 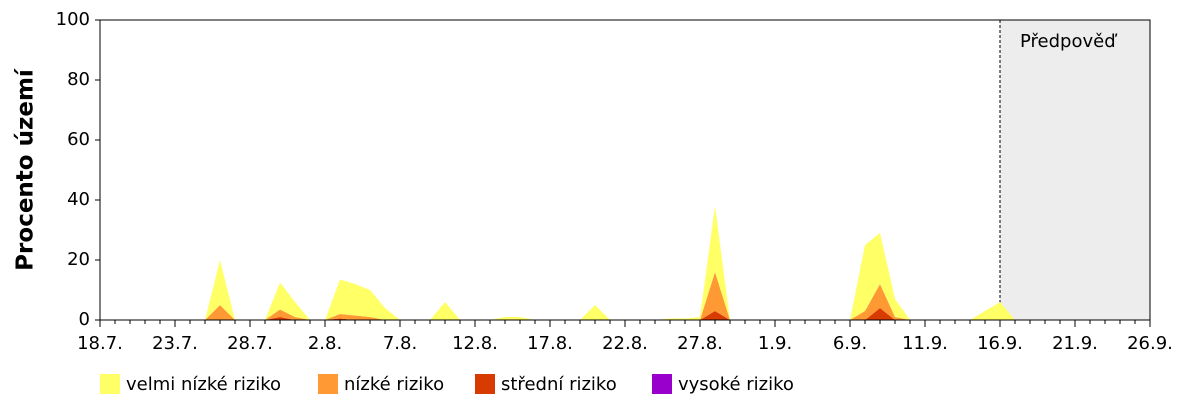 What do you see at coordinates (100, 343) in the screenshot?
I see `x-tick-label: 18.7.` at bounding box center [100, 343].